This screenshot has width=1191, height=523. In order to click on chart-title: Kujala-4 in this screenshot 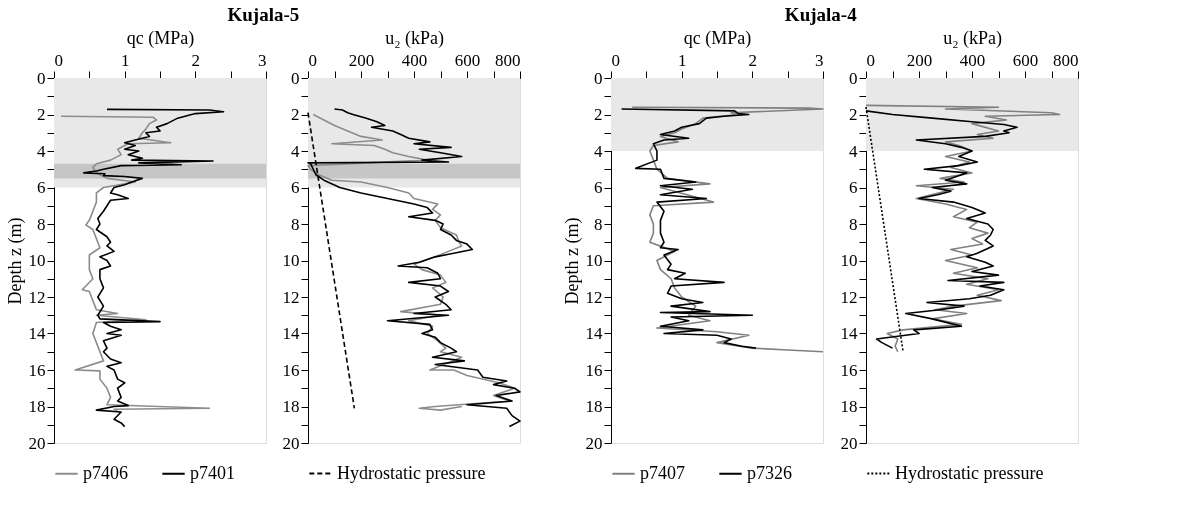, I will do `click(821, 14)`.